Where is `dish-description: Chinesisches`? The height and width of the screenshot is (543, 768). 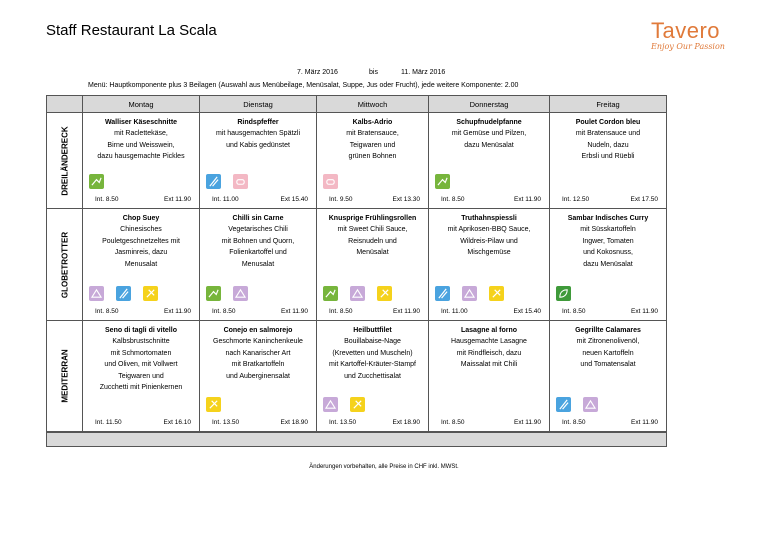 dish-description: Chinesisches is located at coordinates (141, 229).